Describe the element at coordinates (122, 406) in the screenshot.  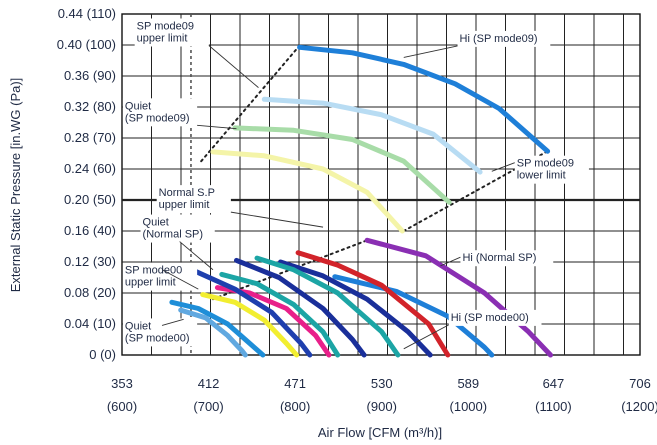
I see `x-tick-sublabel: (600)` at that location.